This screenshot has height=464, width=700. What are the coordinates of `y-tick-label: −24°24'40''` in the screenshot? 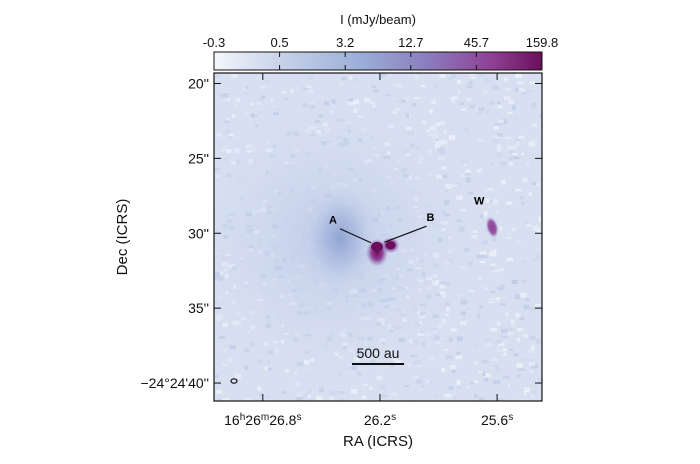 It's located at (174, 383).